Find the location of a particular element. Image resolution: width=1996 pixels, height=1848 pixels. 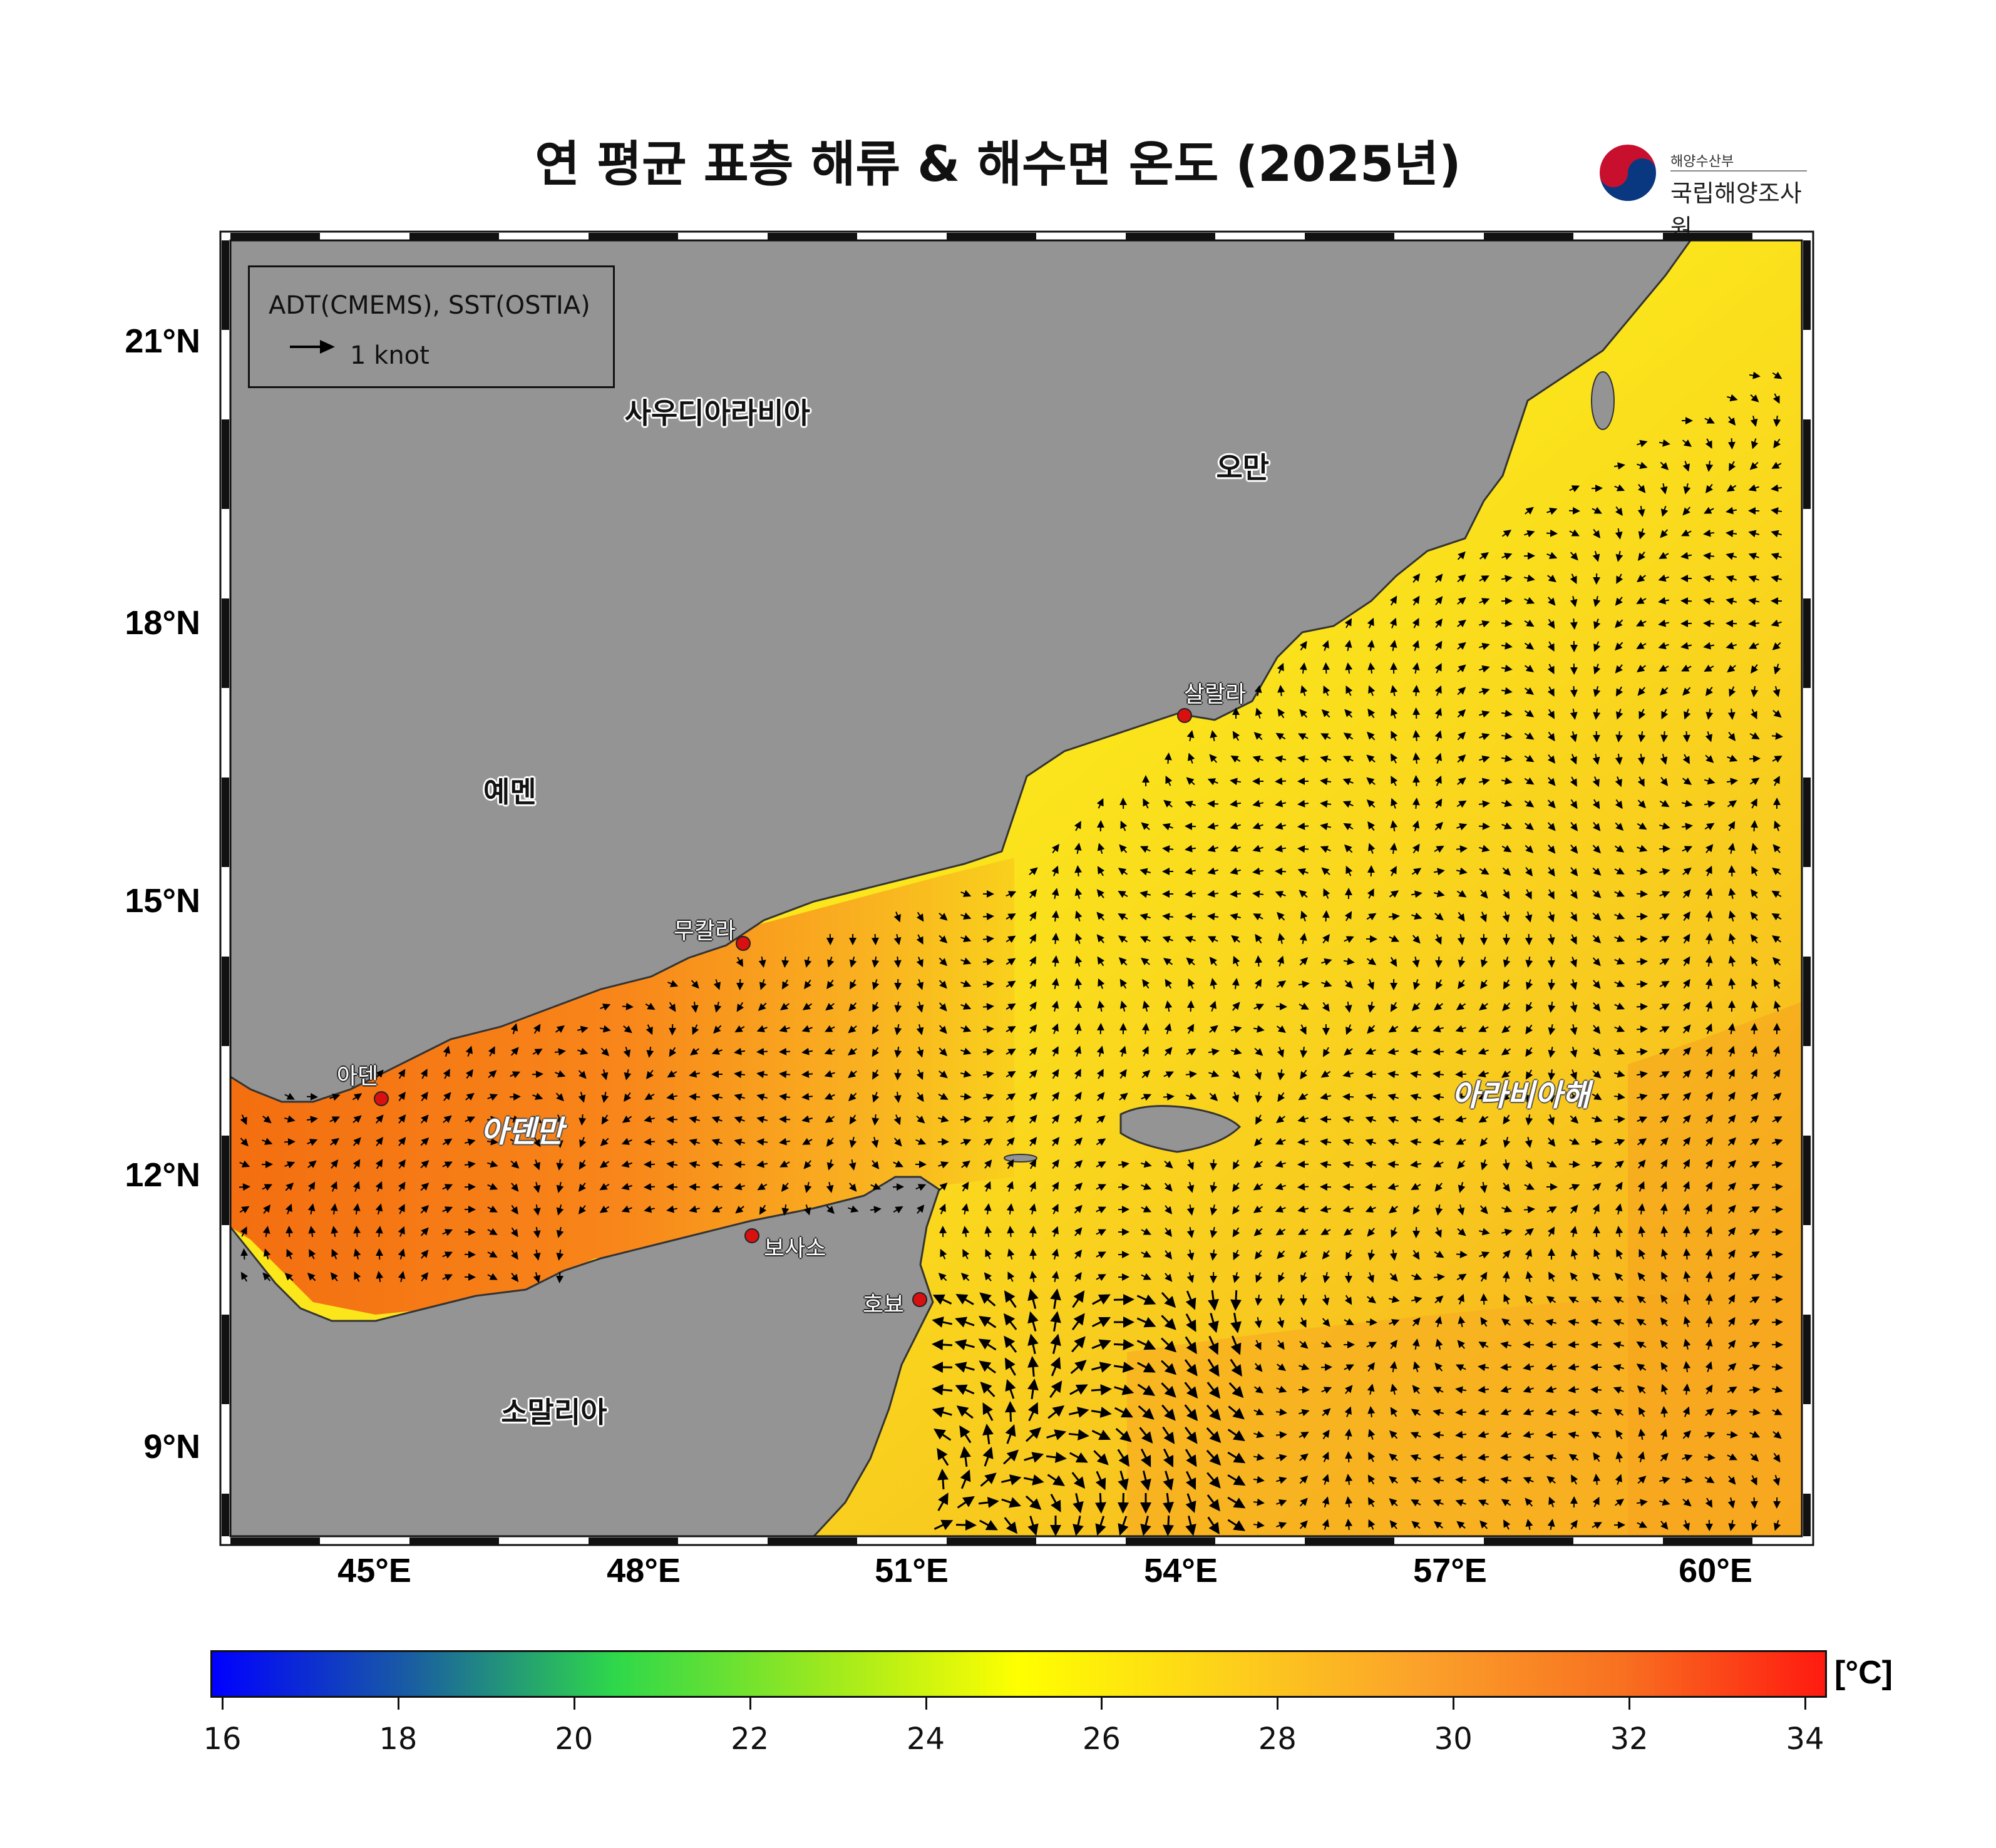

colorbar-tick-label: 26 is located at coordinates (1101, 1739).